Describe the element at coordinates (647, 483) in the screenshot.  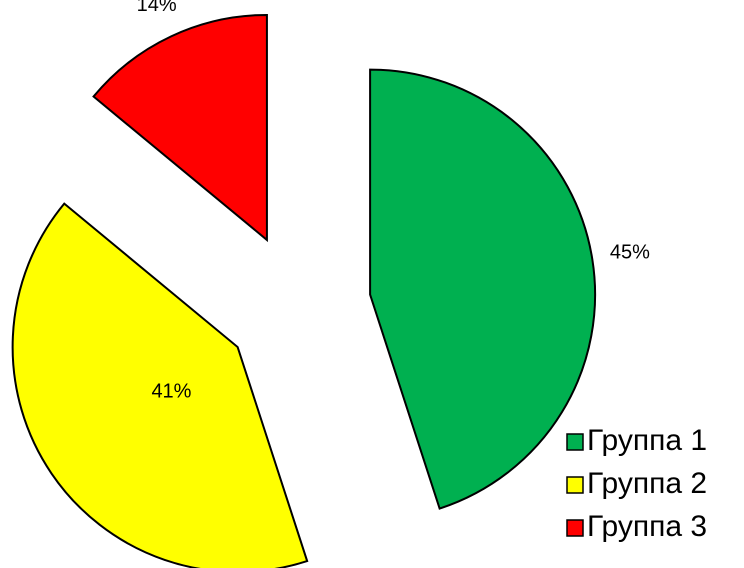
I see `legend-label: Группа 2` at that location.